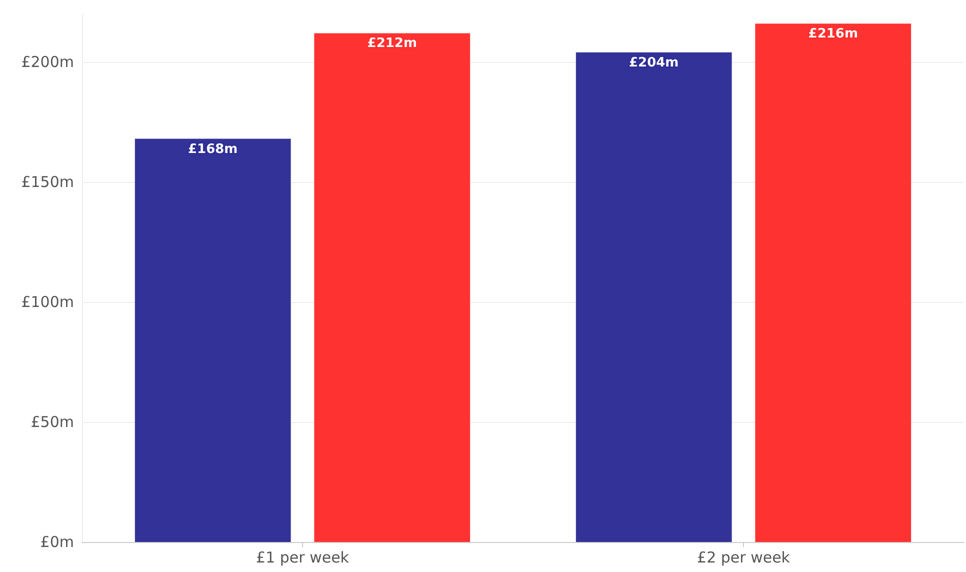 The height and width of the screenshot is (572, 966). Describe the element at coordinates (47, 62) in the screenshot. I see `y-tick-label: £200m` at that location.